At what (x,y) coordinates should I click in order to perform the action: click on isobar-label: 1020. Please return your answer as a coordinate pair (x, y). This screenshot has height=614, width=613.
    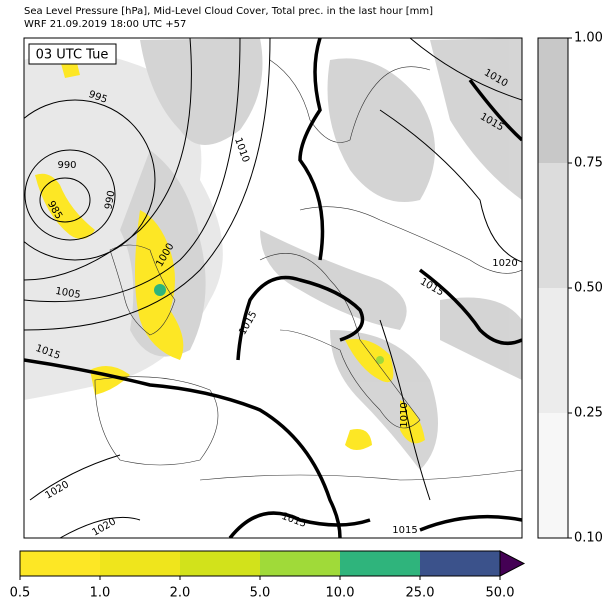
    Looking at the image, I should click on (504, 263).